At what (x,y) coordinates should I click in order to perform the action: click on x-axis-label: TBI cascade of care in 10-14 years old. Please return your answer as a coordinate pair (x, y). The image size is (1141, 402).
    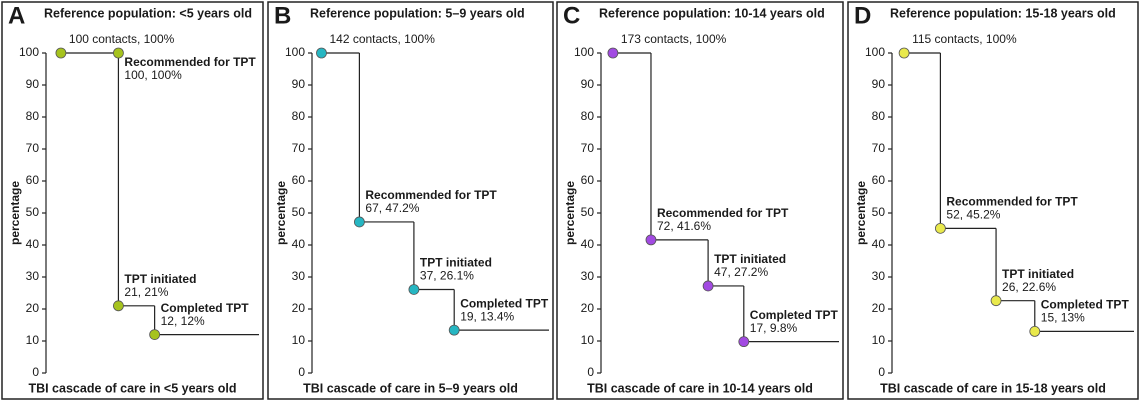
    Looking at the image, I should click on (700, 388).